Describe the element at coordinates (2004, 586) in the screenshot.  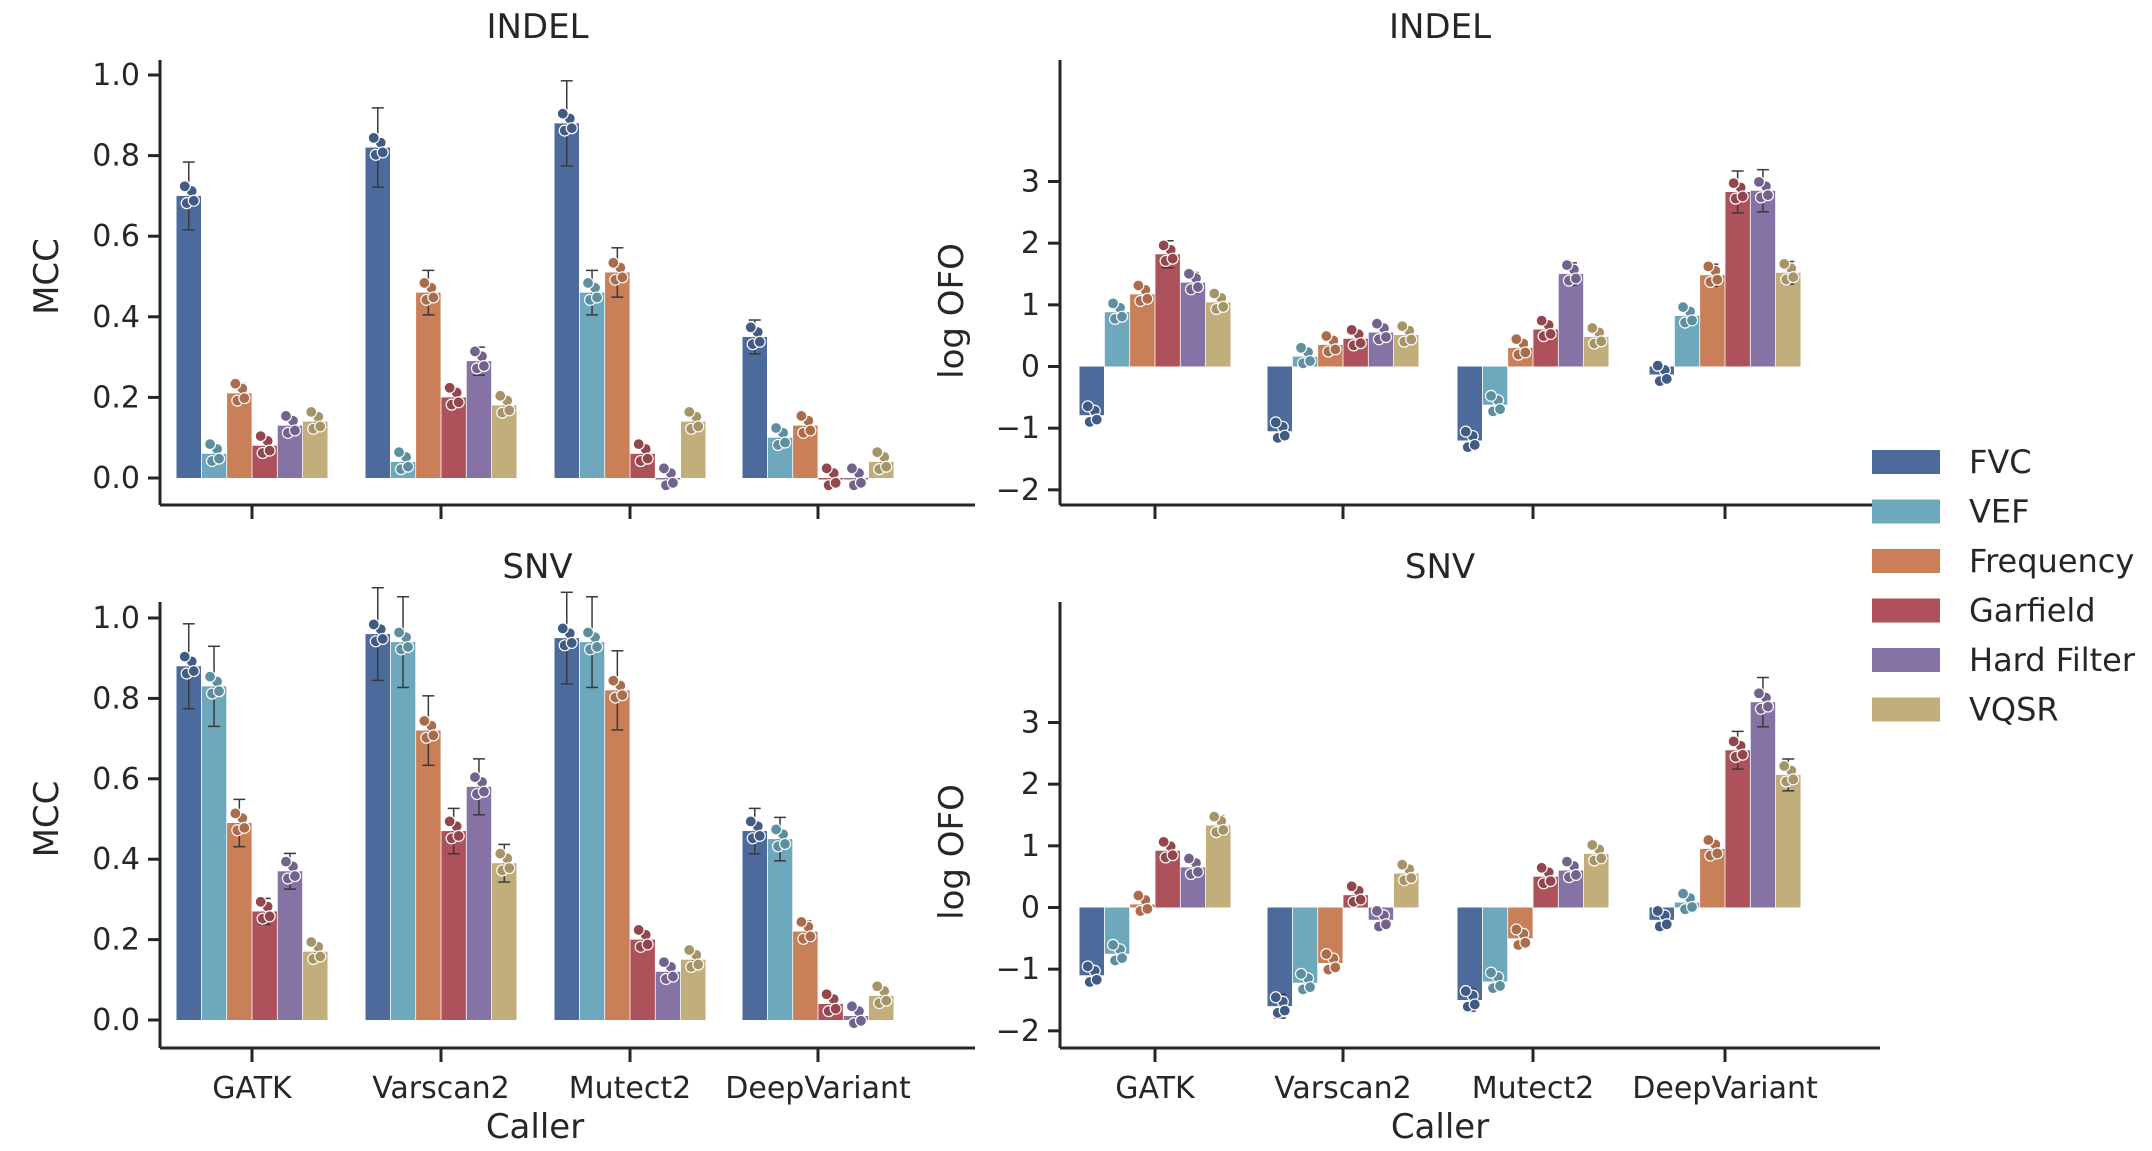
I see `legend: FVC VEF Frequency Garfield Hard Filter VQSR` at that location.